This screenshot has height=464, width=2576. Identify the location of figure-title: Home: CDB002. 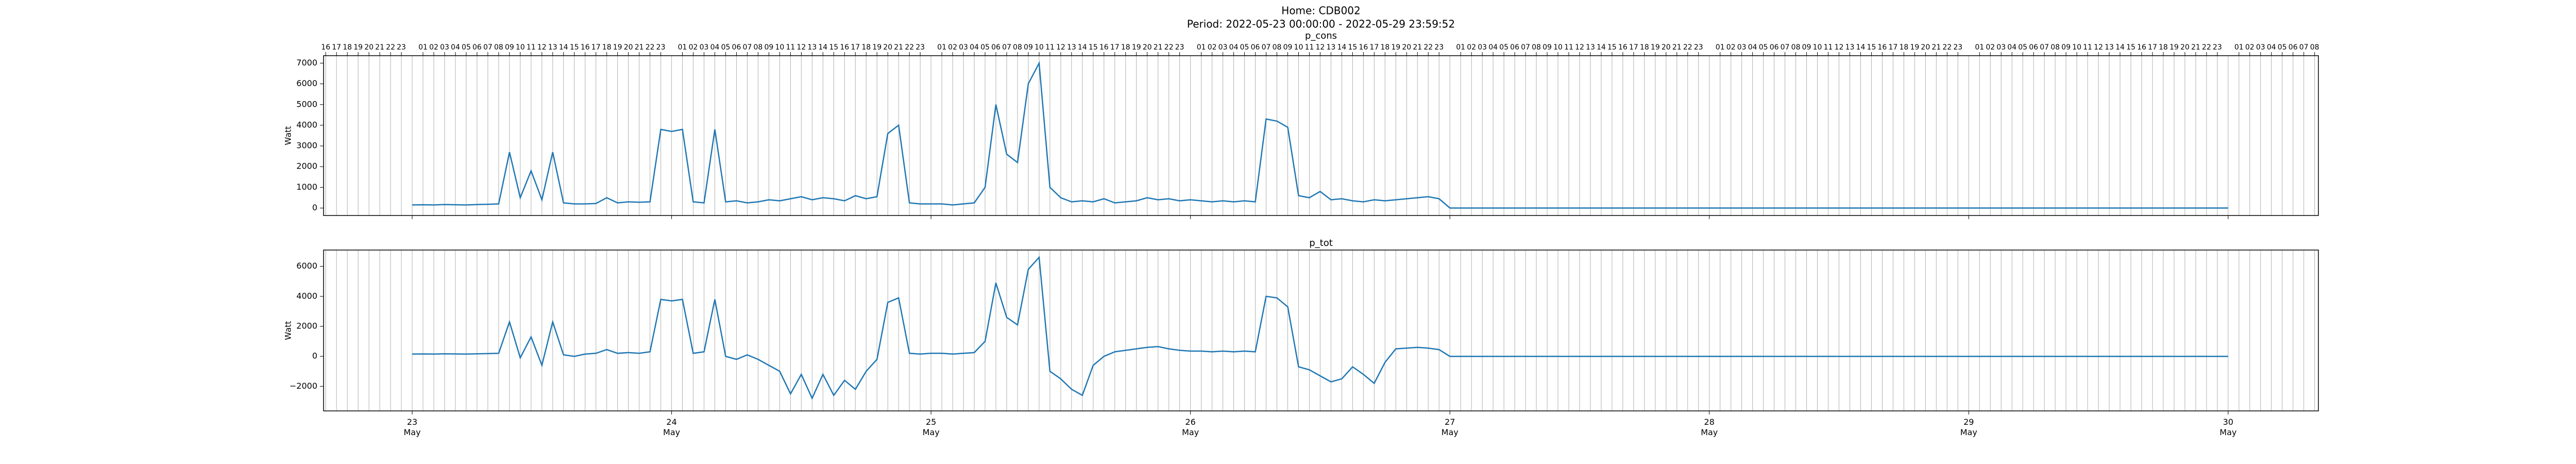
(1320, 11).